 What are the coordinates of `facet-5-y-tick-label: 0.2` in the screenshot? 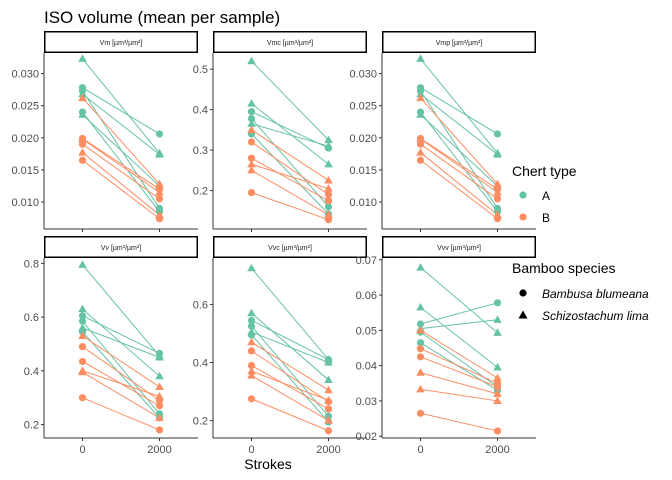 It's located at (200, 422).